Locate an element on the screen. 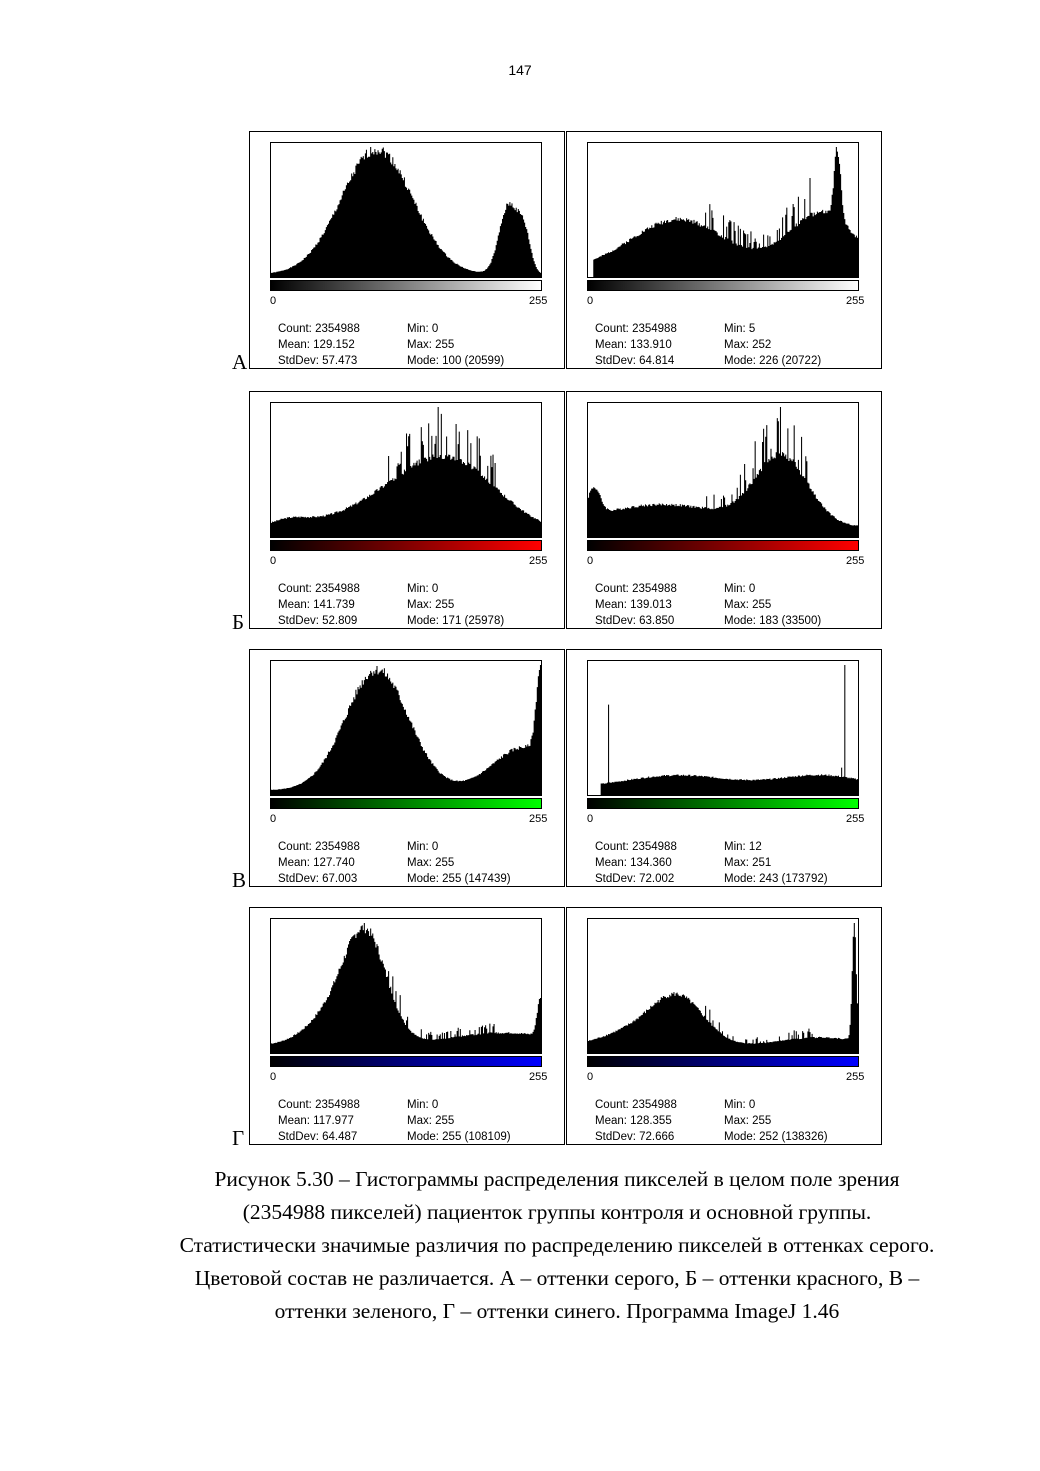  stat-stddev: StdDev: 63.850 is located at coordinates (635, 621).